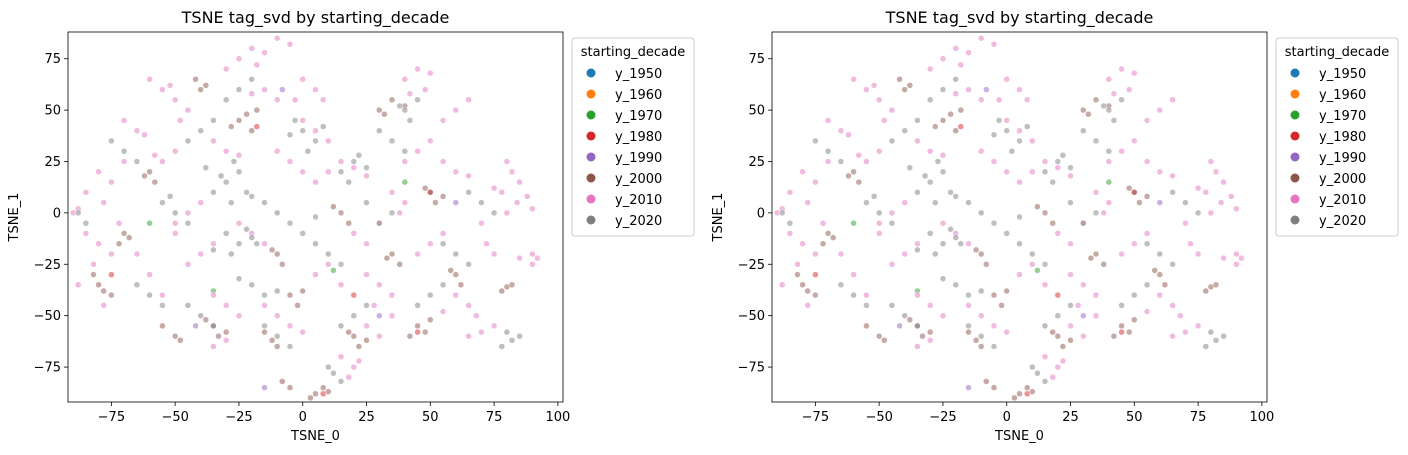  I want to click on y-tick-label: 75, so click(52, 59).